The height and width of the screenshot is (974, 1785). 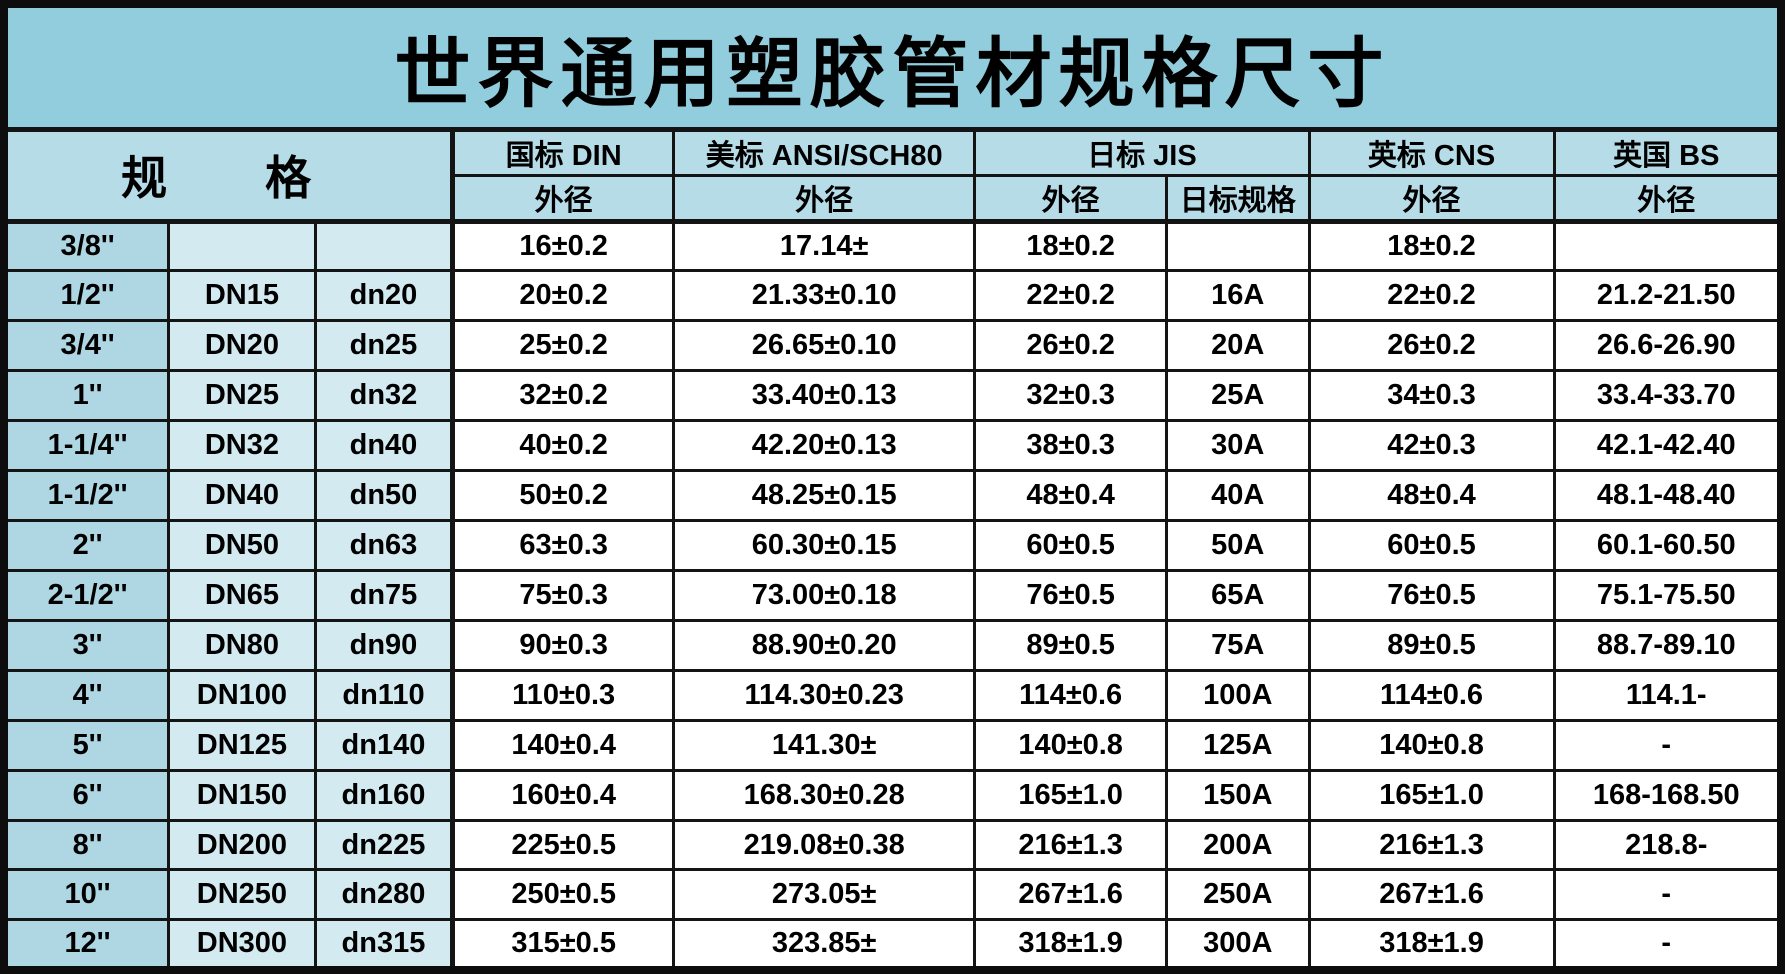 What do you see at coordinates (1070, 945) in the screenshot?
I see `cell-jis-od: 318±1.9` at bounding box center [1070, 945].